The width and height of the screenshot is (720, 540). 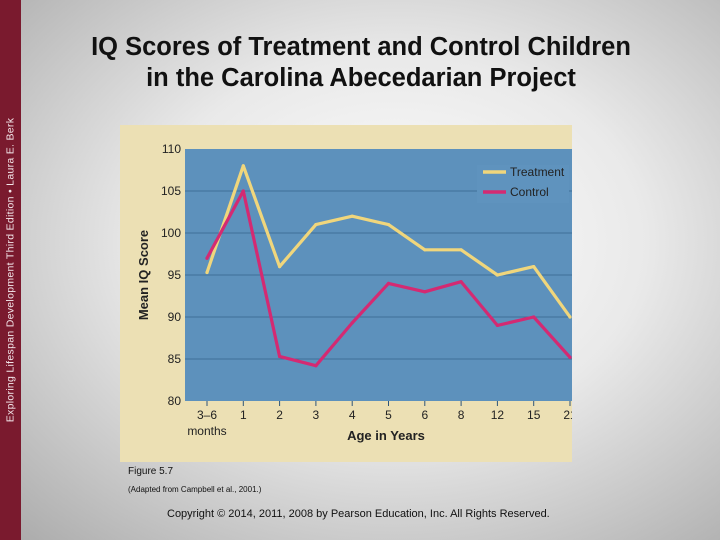 What do you see at coordinates (424, 415) in the screenshot?
I see `x-tick-label-6: 6` at bounding box center [424, 415].